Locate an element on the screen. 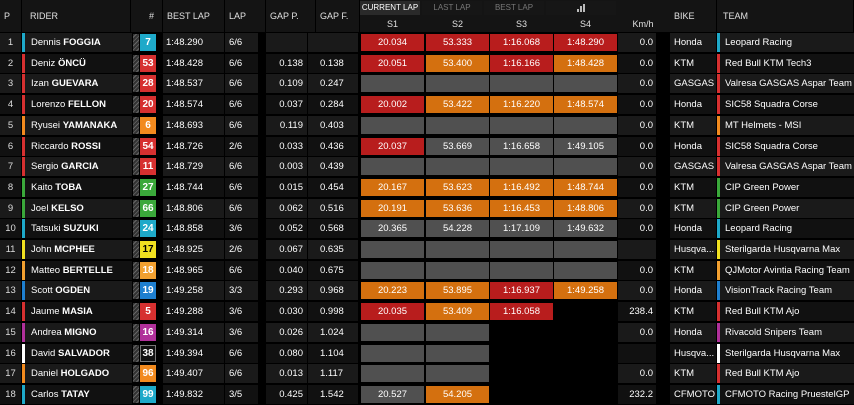 The width and height of the screenshot is (854, 405). gap-first: 0.138 is located at coordinates (333, 63).